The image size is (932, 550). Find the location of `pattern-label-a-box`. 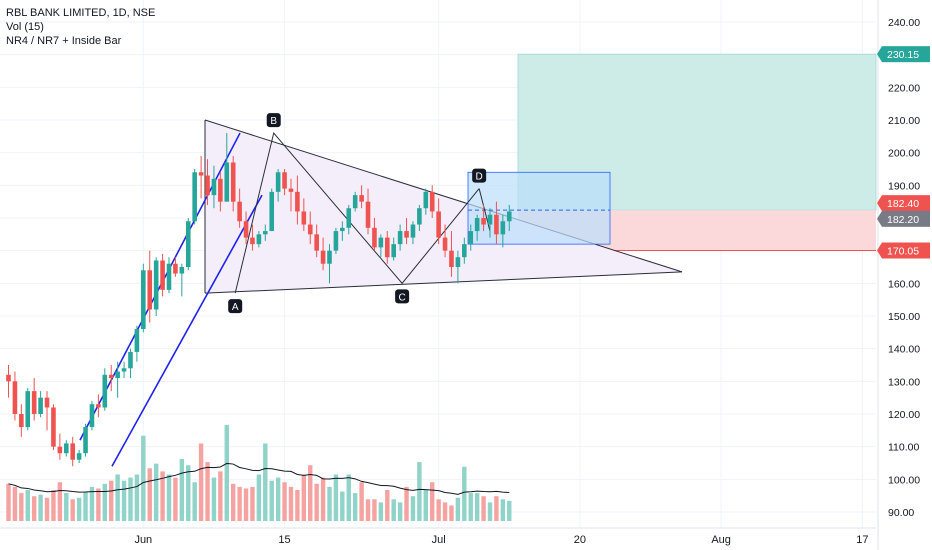

pattern-label-a-box is located at coordinates (235, 306).